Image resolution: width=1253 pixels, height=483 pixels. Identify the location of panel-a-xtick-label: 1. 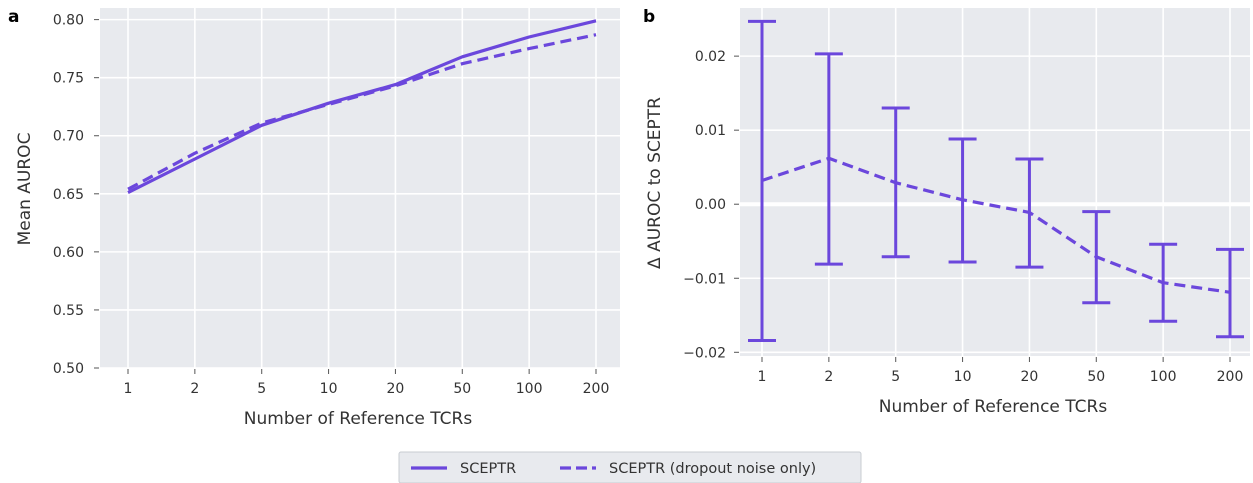
(128, 389).